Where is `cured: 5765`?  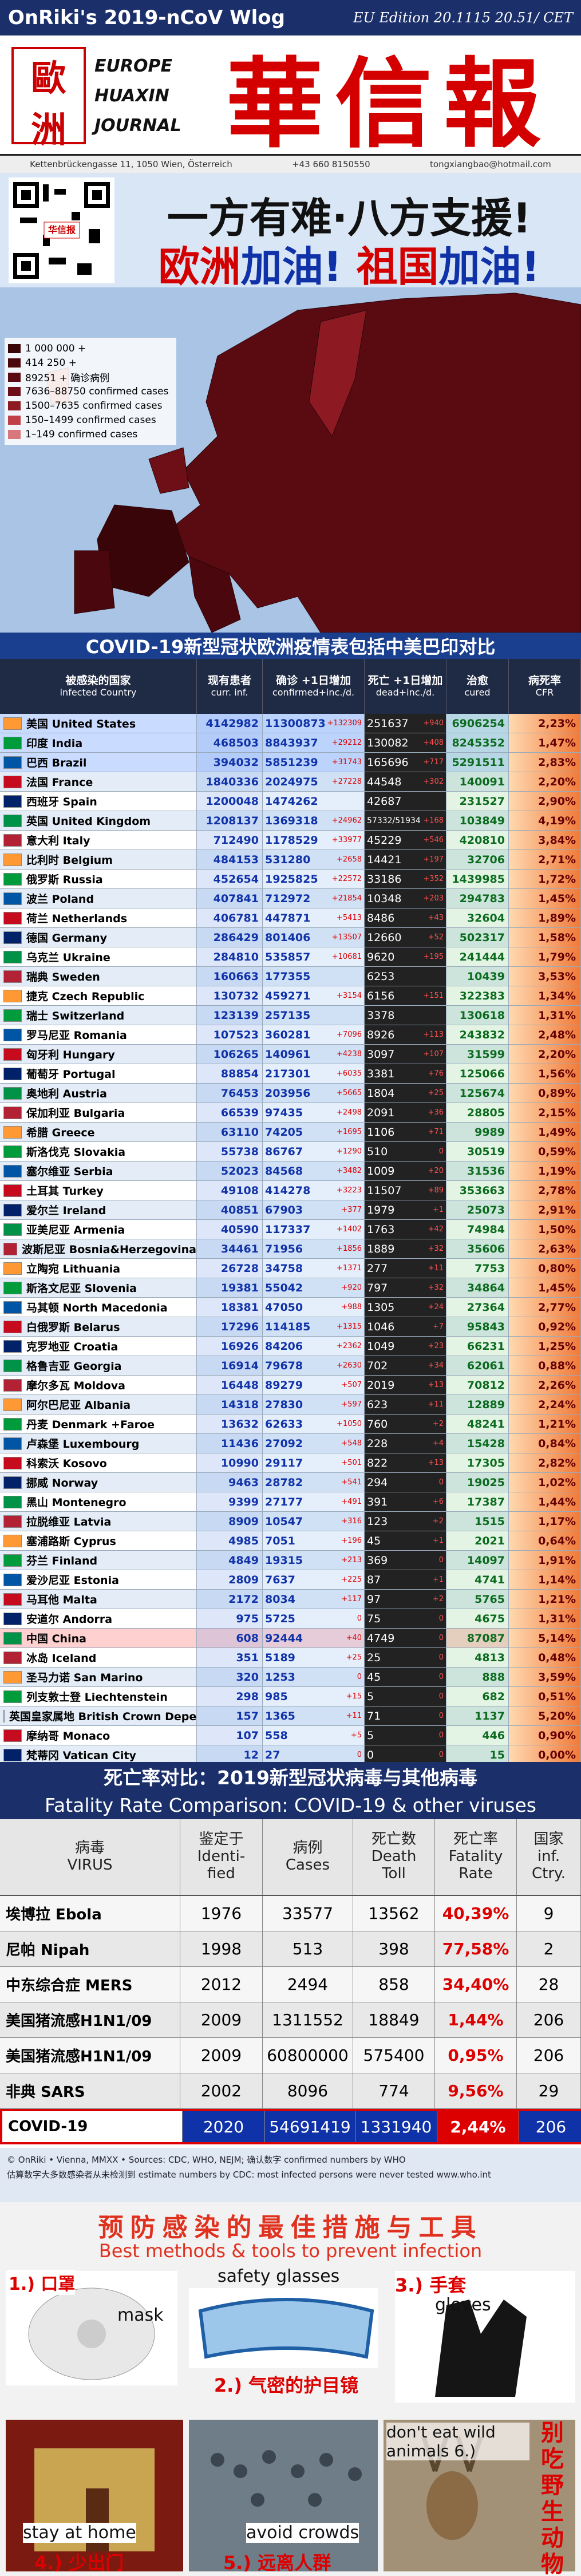
cured: 5765 is located at coordinates (490, 1599).